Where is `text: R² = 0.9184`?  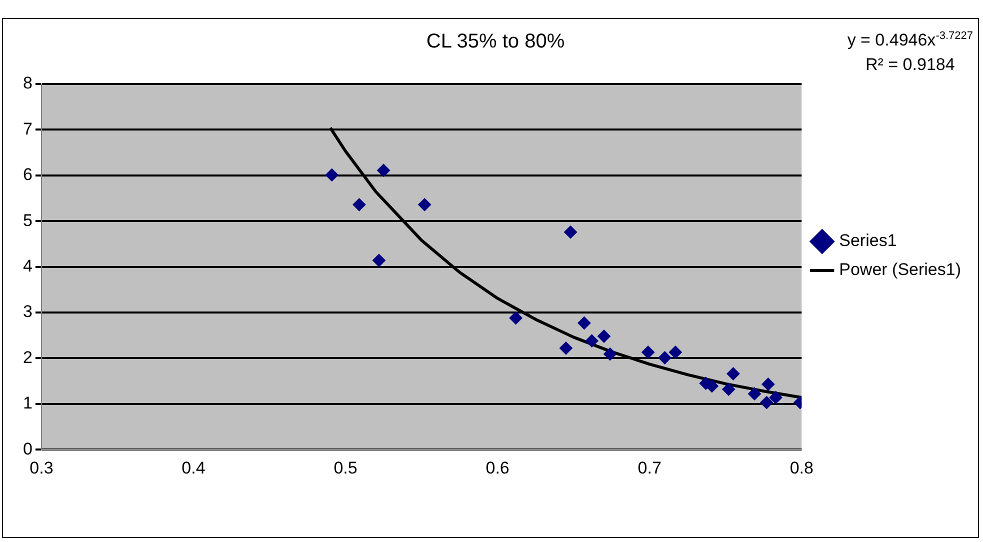 text: R² = 0.9184 is located at coordinates (910, 65).